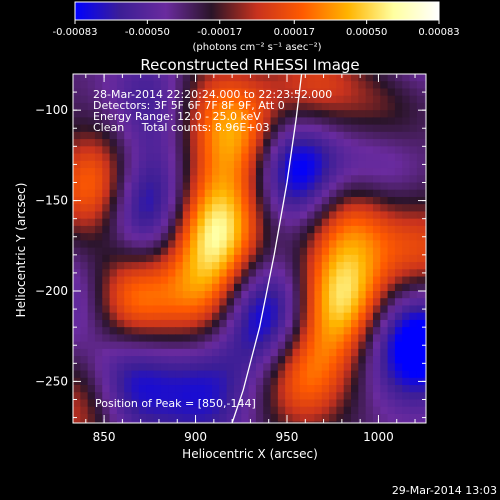 This screenshot has width=500, height=500. I want to click on y-tick-label: −100, so click(51, 110).